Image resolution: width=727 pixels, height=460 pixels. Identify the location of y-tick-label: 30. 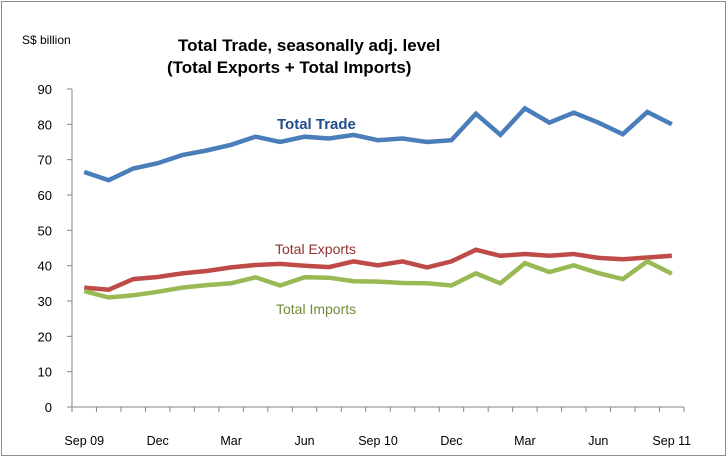
(45, 301).